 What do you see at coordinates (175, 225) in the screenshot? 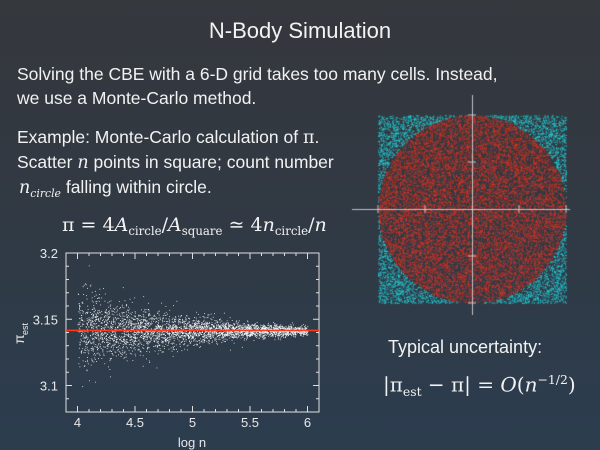
I see `f1-part: A` at bounding box center [175, 225].